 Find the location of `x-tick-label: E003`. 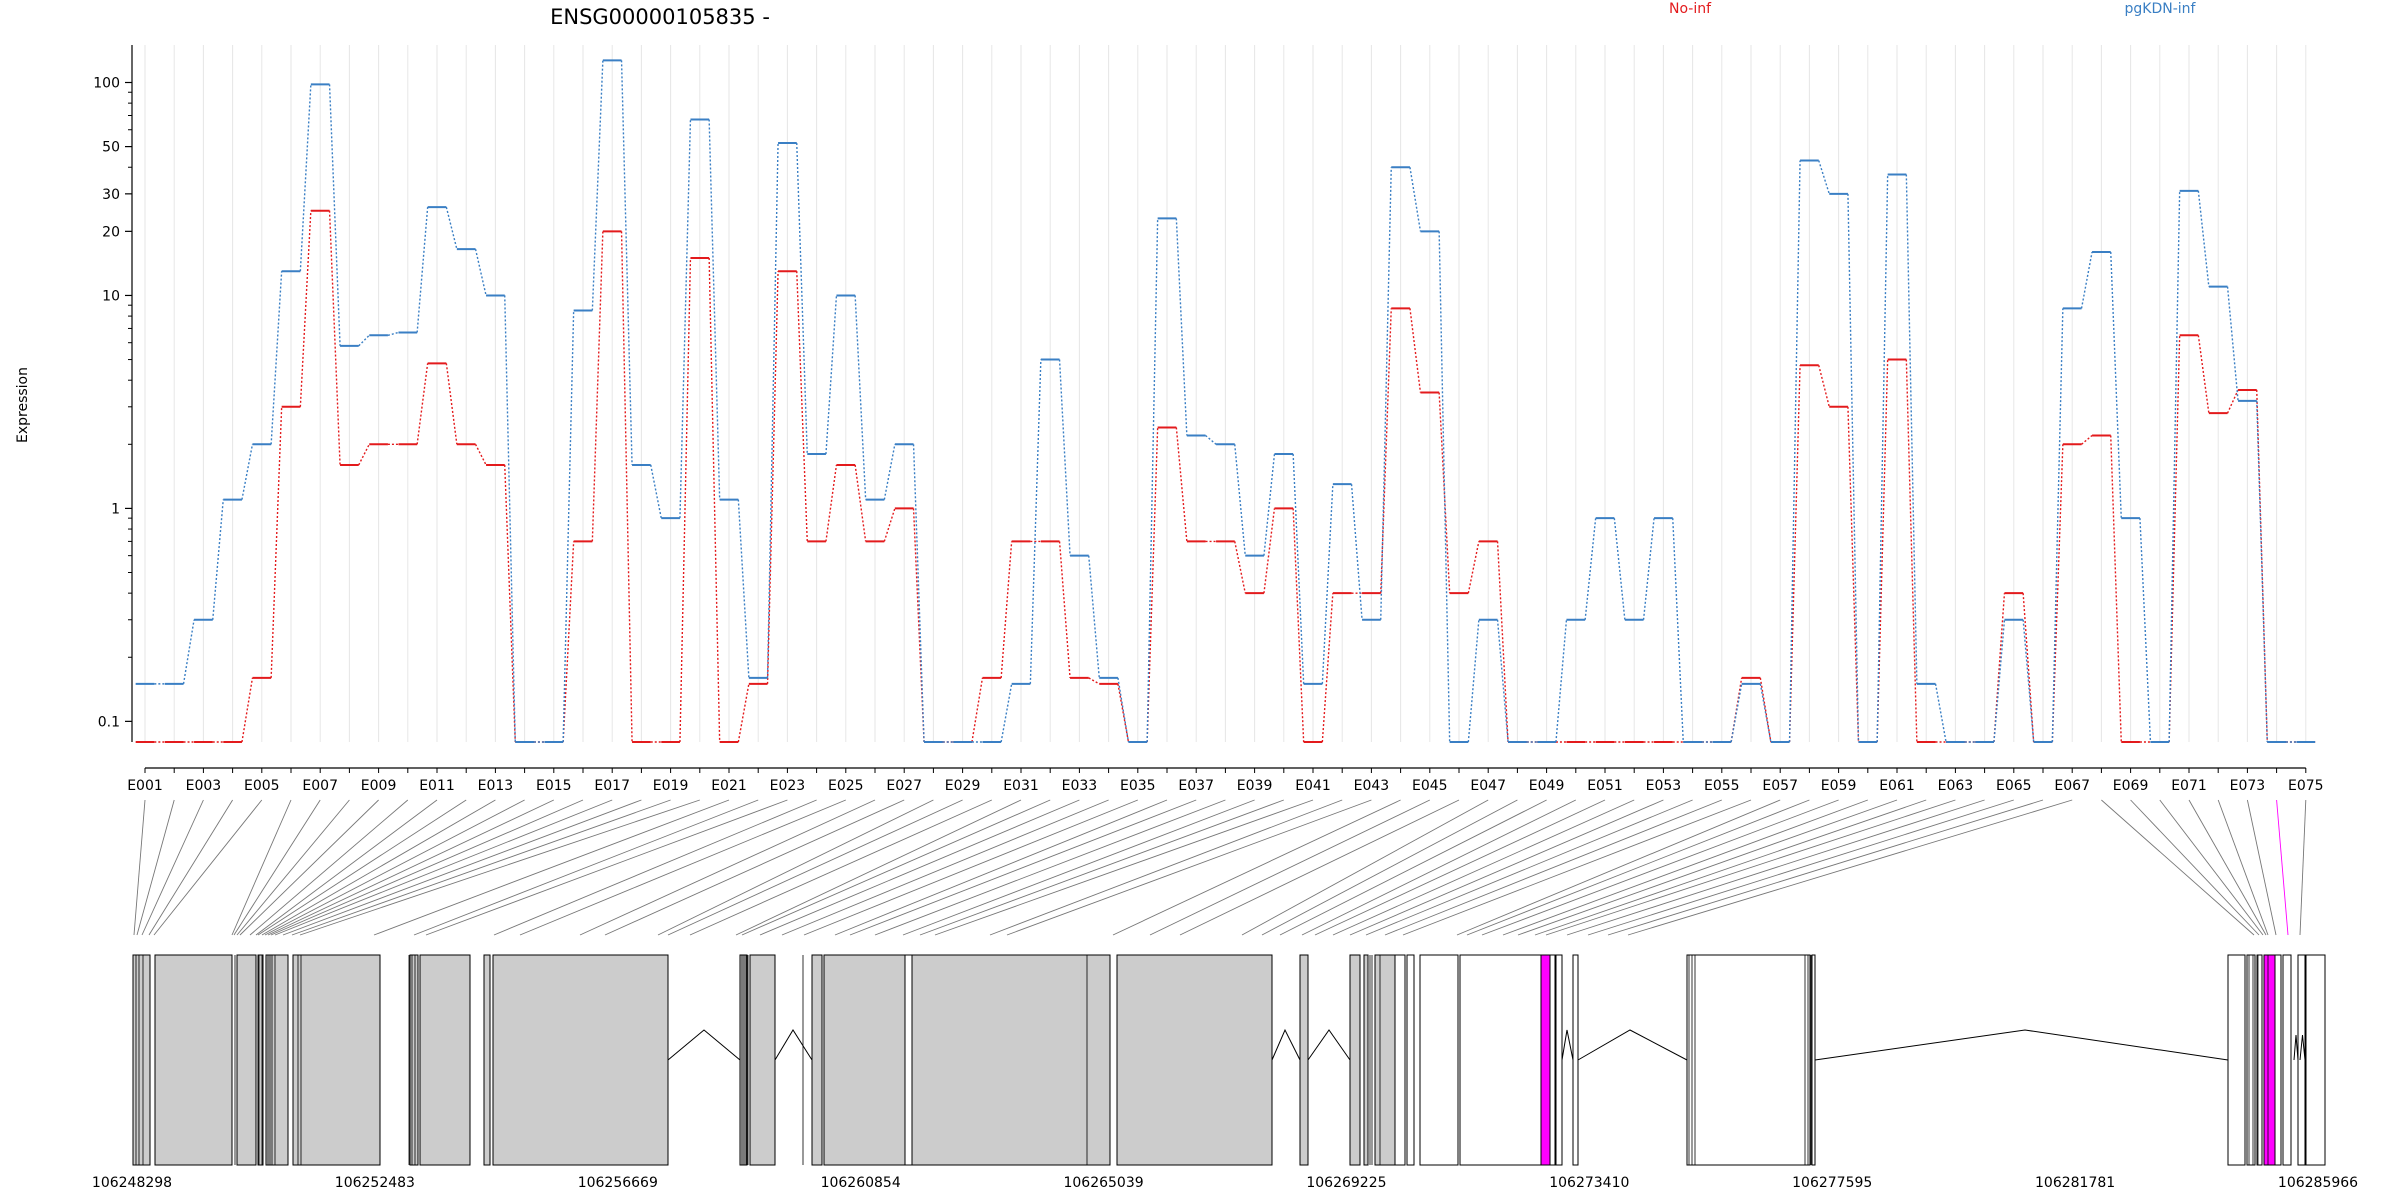

x-tick-label: E003 is located at coordinates (204, 786).